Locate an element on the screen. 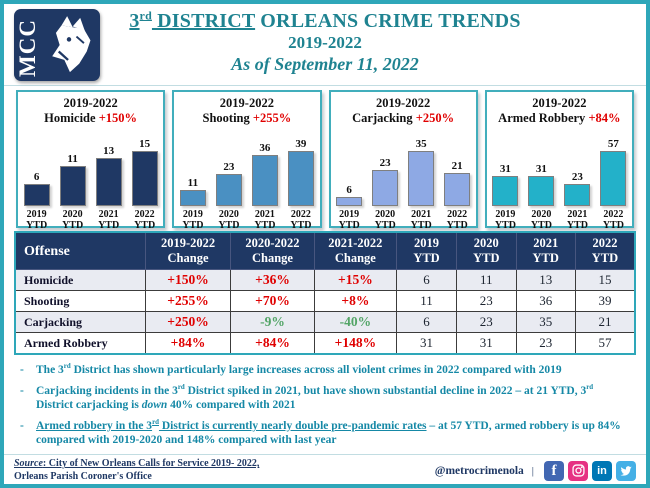 The height and width of the screenshot is (488, 650). bar-category-label: 2021 YTD is located at coordinates (421, 220).